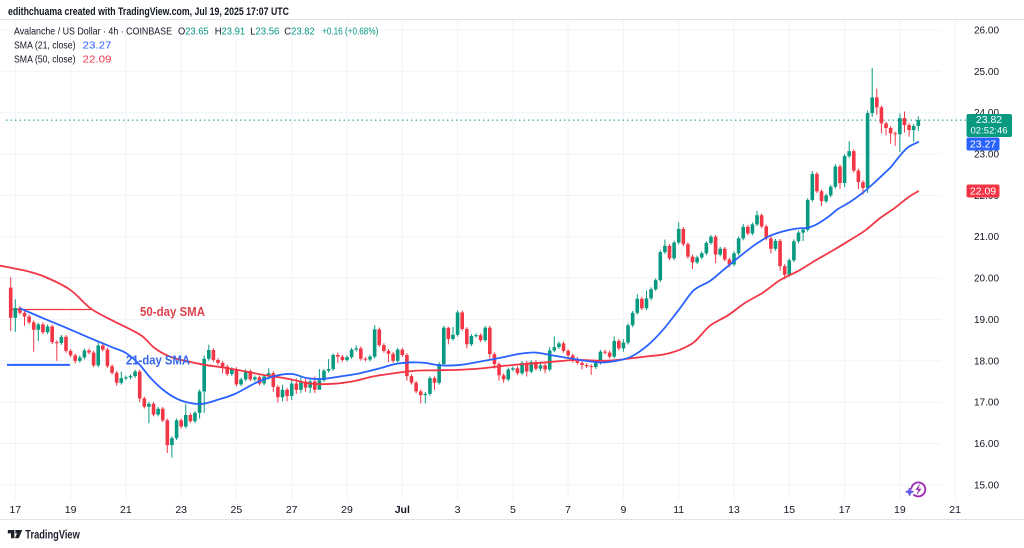 The image size is (1024, 548). I want to click on svg-text: O23.65, so click(193, 32).